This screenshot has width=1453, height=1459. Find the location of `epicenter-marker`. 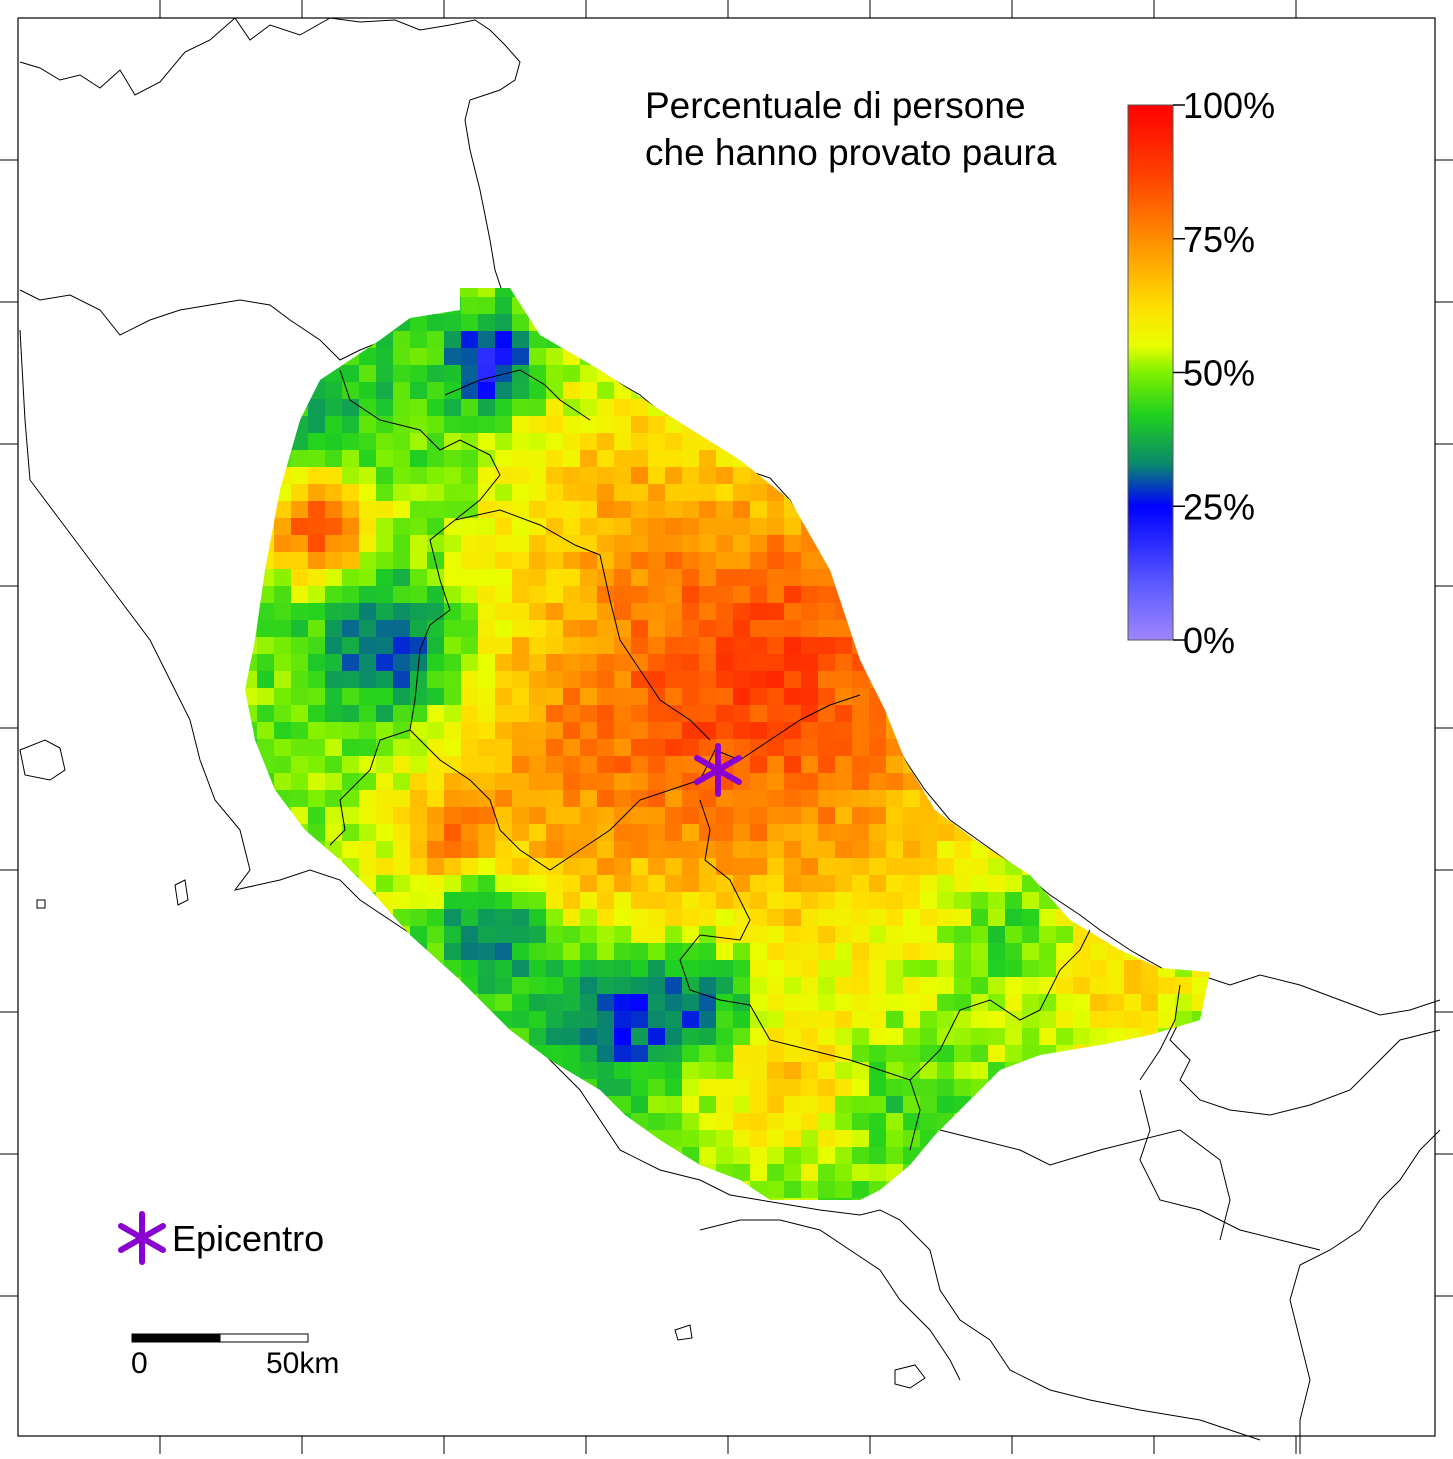

epicenter-marker is located at coordinates (718, 770).